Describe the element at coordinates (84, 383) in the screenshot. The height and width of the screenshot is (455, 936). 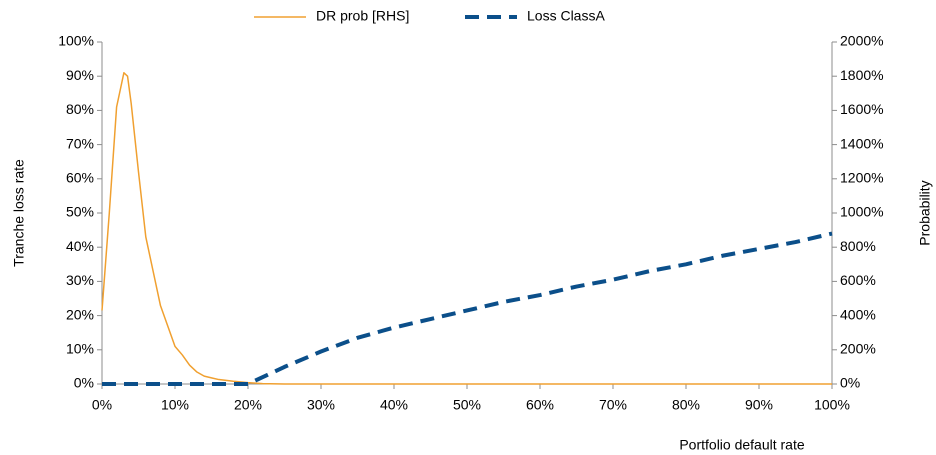
I see `y-tick-label: 0%` at that location.